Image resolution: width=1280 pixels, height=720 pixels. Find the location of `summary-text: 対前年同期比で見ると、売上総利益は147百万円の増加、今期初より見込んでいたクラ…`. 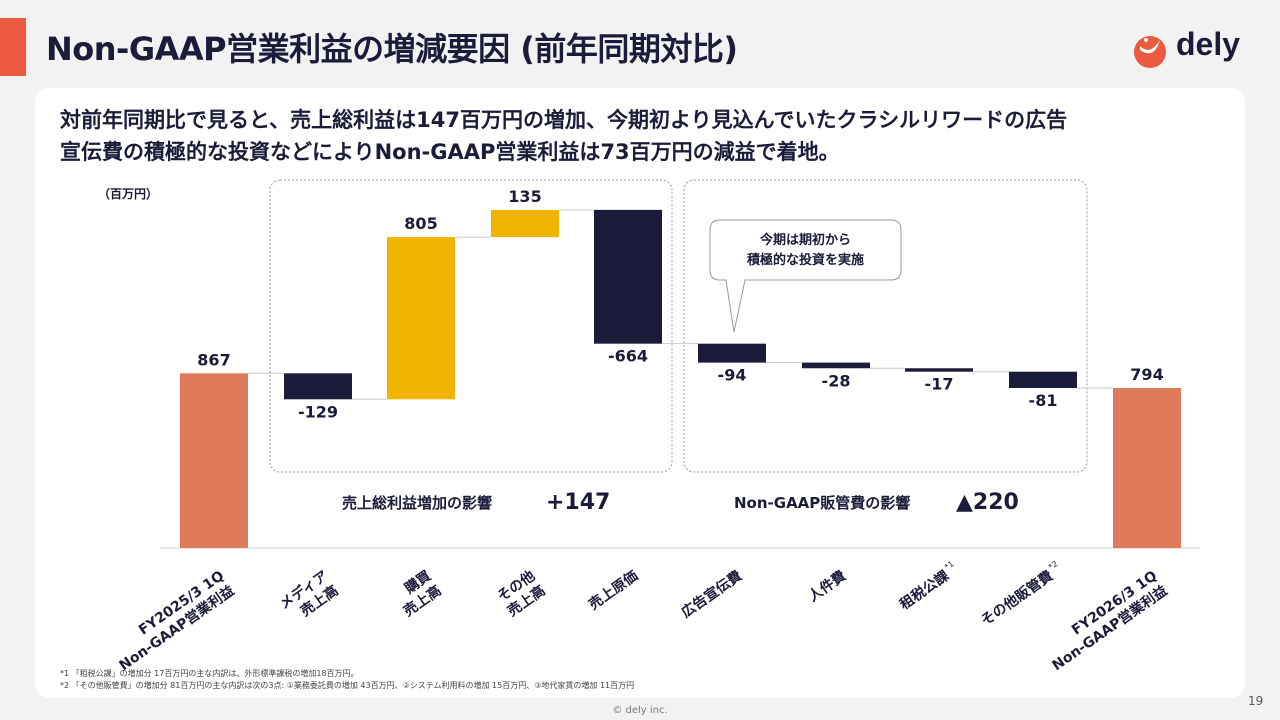

summary-text: 対前年同期比で見ると、売上総利益は147百万円の増加、今期初より見込んでいたクラ… is located at coordinates (645, 136).